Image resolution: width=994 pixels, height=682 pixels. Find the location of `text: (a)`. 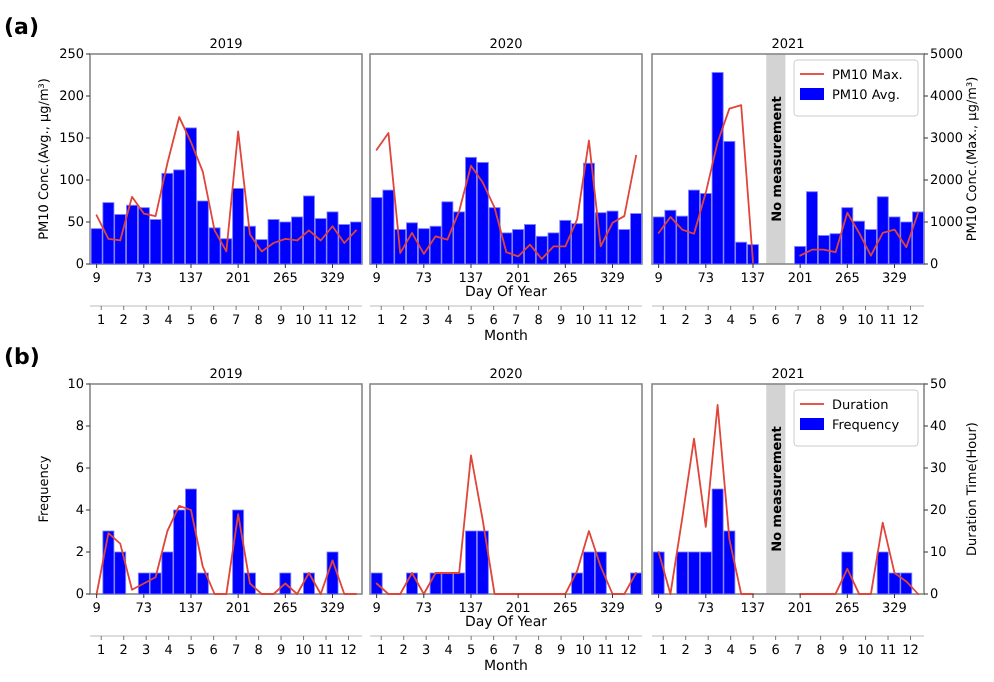

text: (a) is located at coordinates (21, 27).